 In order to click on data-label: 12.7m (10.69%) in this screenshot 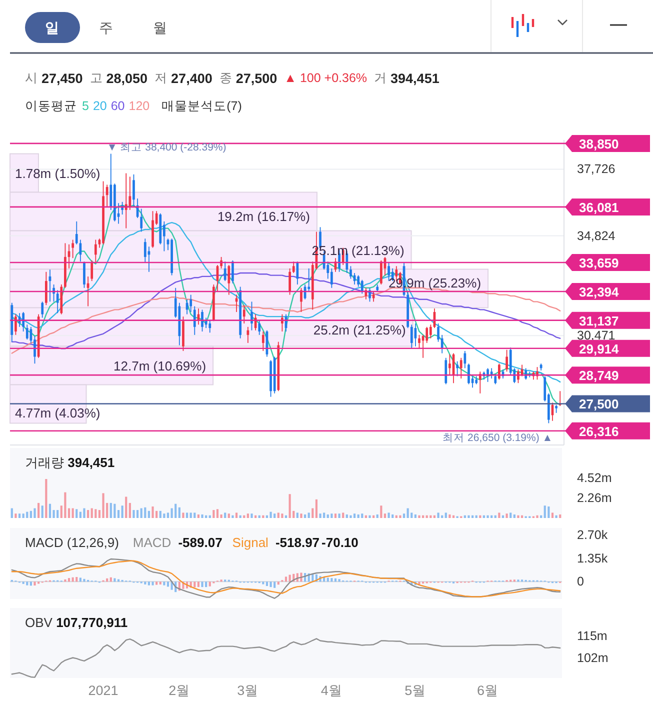, I will do `click(160, 365)`.